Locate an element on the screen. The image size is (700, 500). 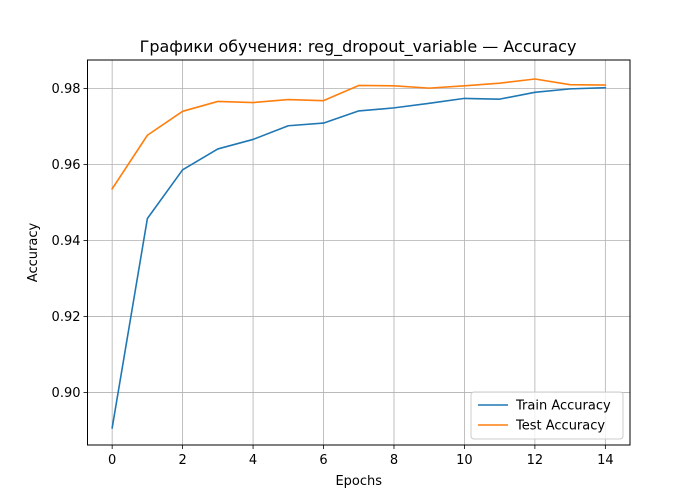
legend-box is located at coordinates (547, 415).